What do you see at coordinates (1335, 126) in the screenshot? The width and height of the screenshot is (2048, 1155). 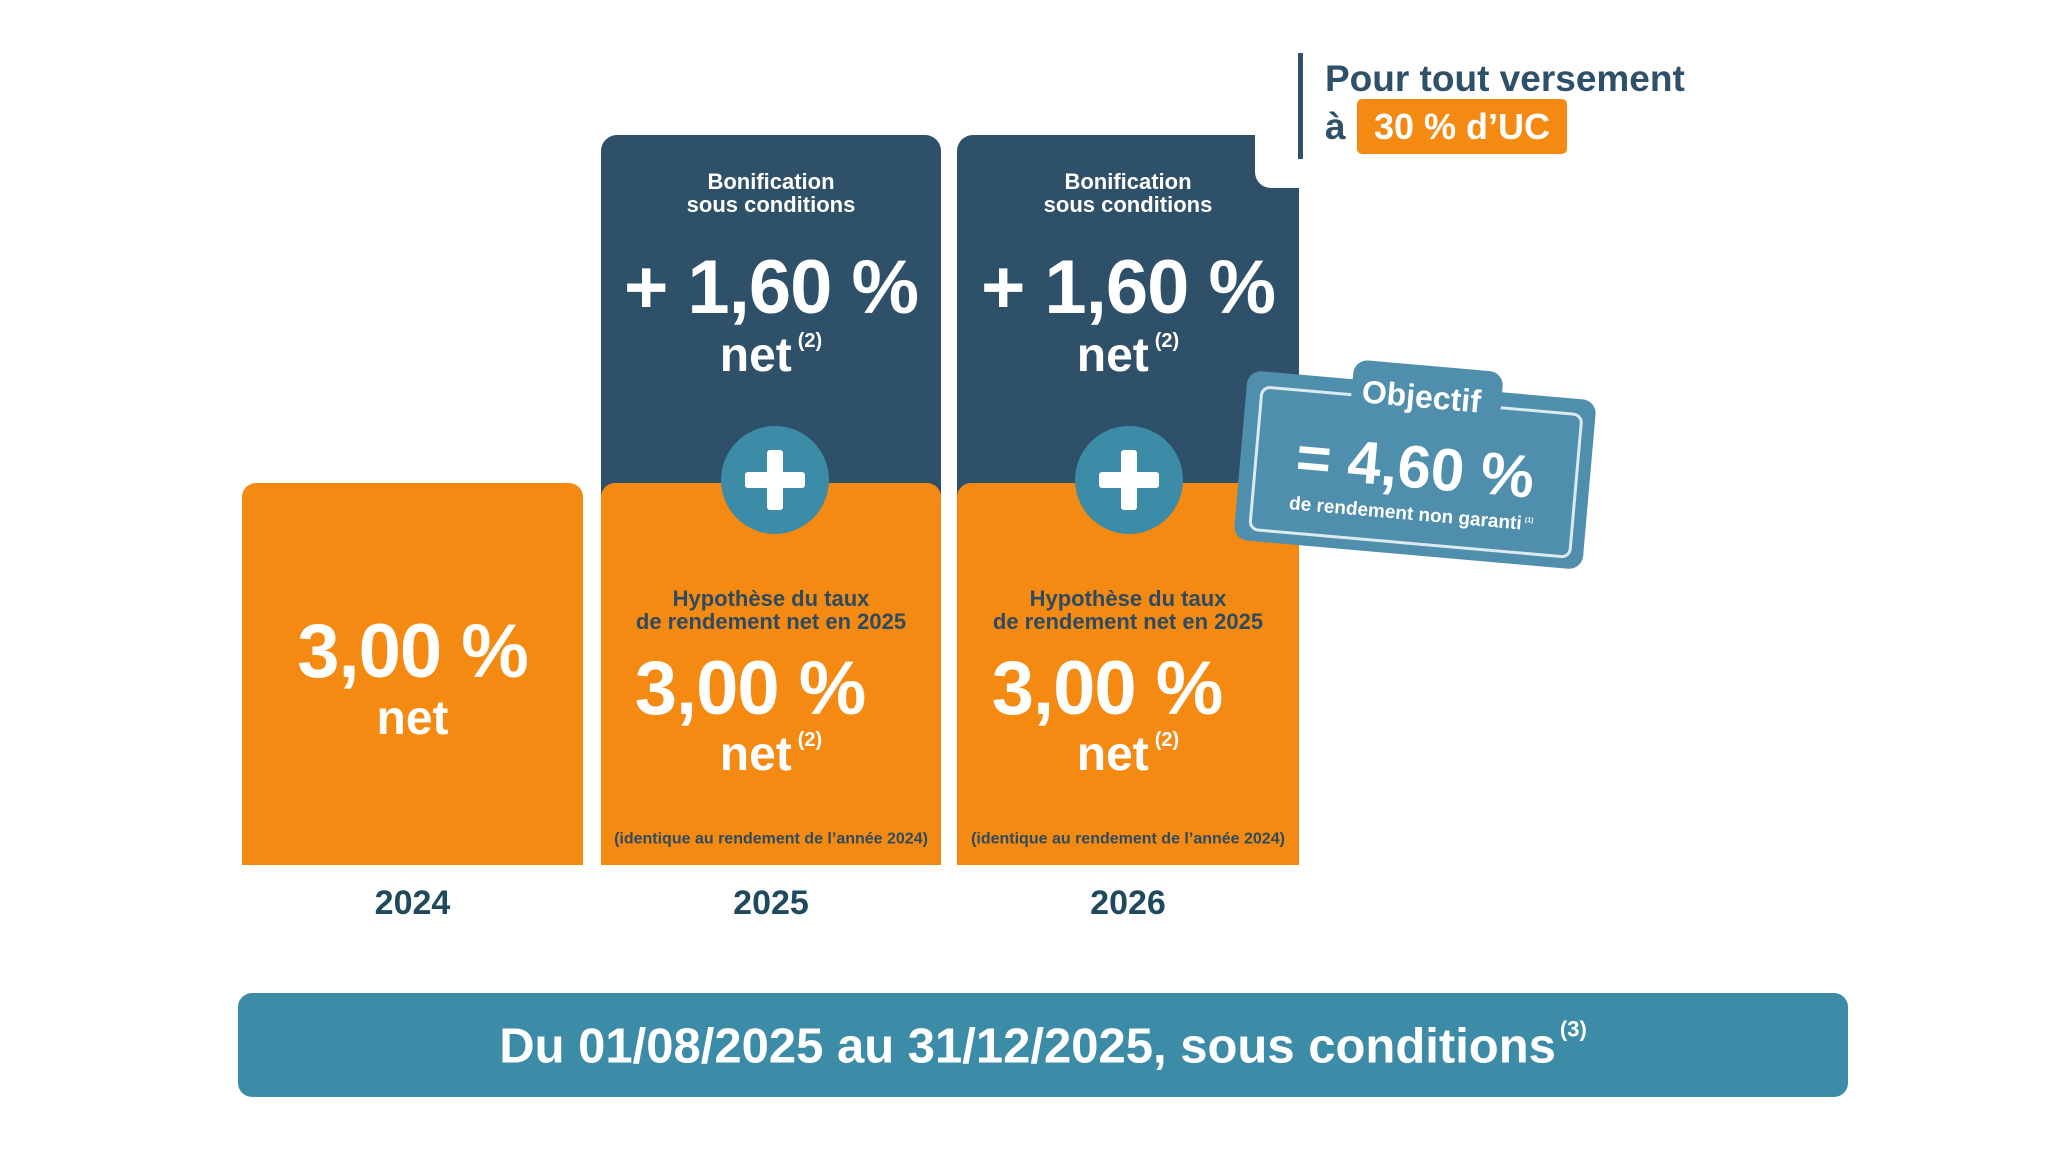 I see `callout-prefix: à` at bounding box center [1335, 126].